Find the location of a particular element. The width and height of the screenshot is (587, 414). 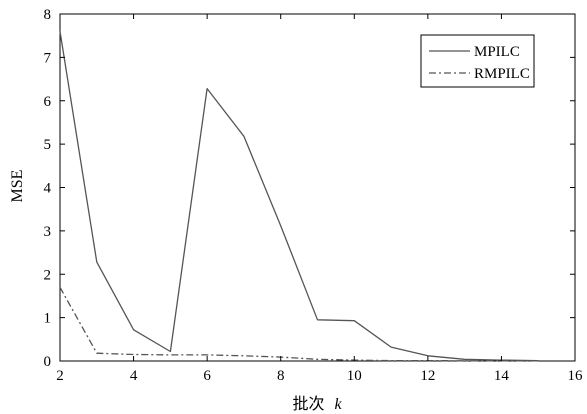

y-tick-label: 6 is located at coordinates (48, 102).